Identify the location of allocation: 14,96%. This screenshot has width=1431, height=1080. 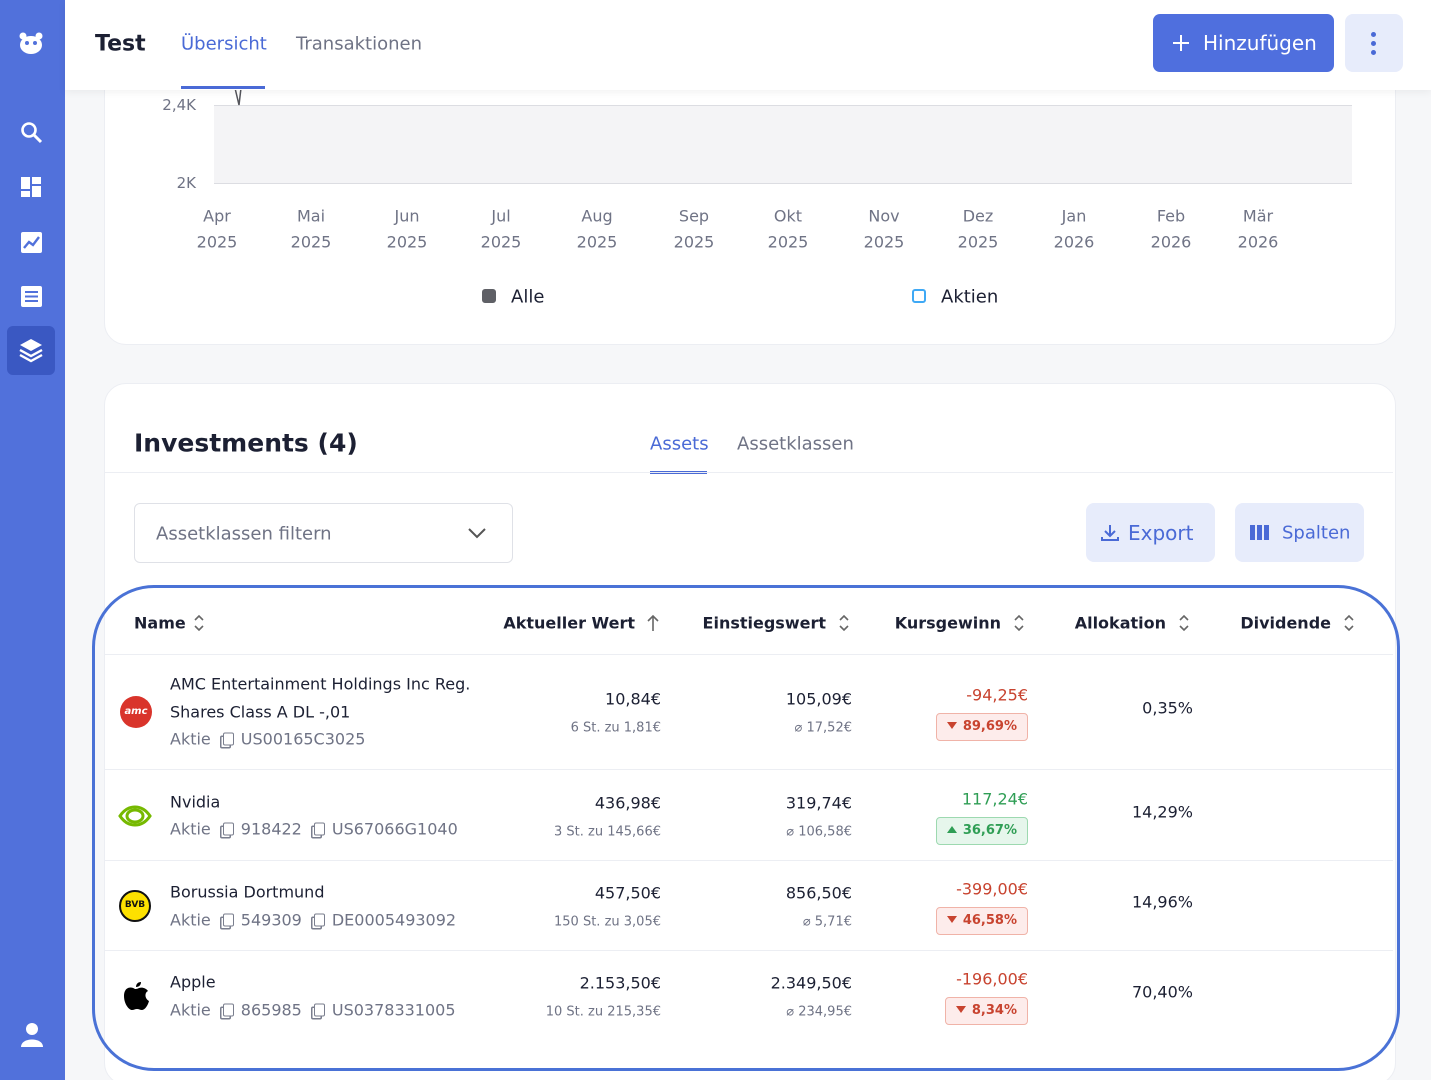
(1162, 902).